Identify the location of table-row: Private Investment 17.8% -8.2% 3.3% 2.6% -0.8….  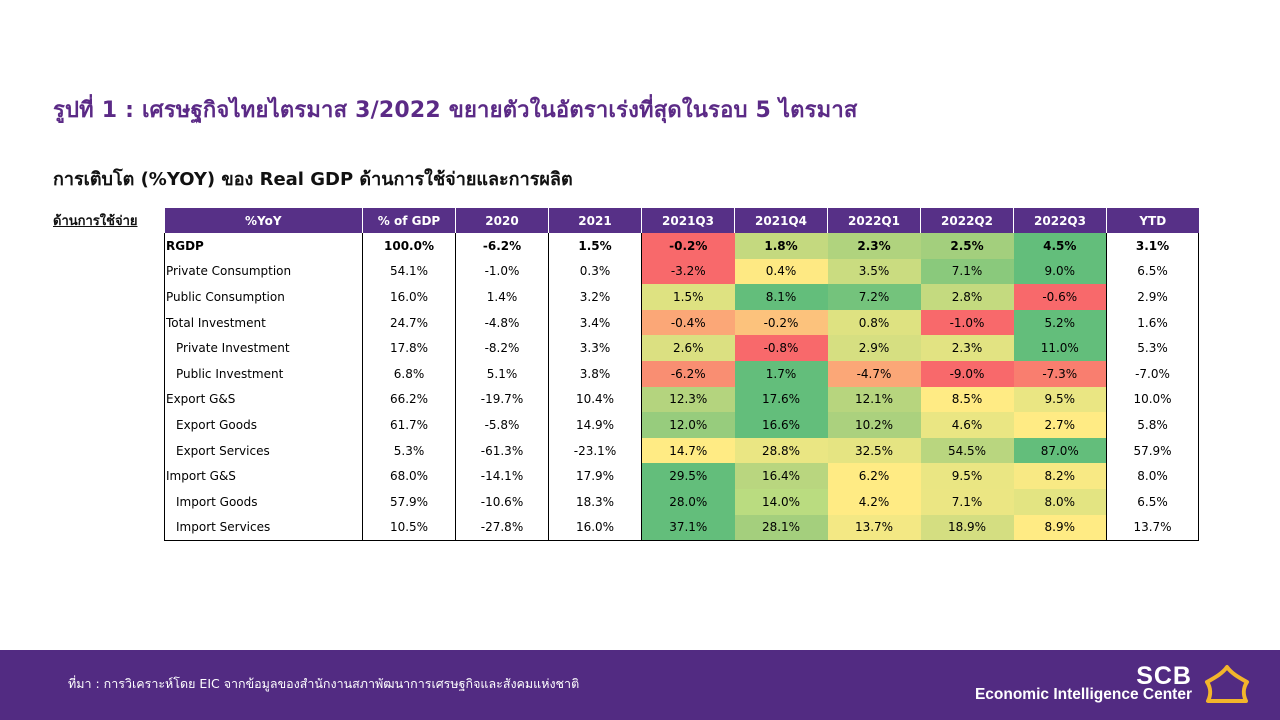
(681, 348).